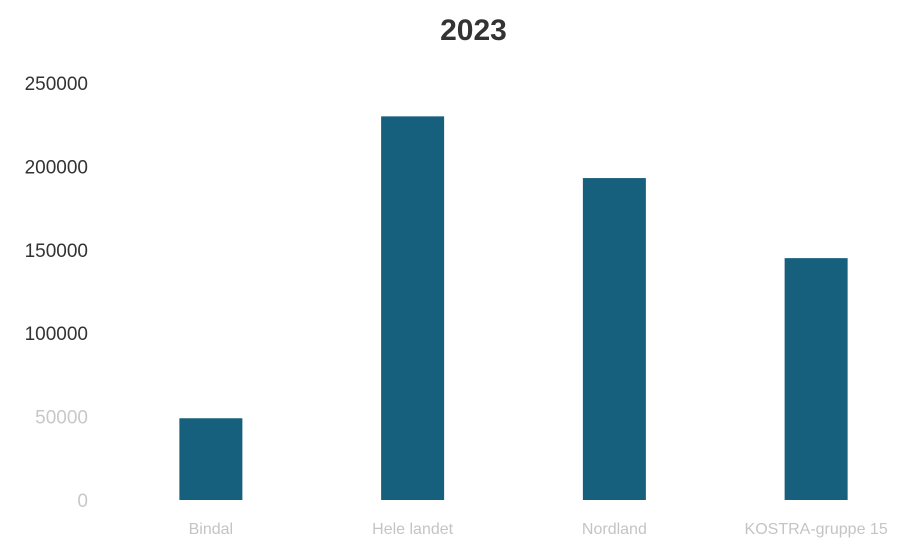  What do you see at coordinates (413, 529) in the screenshot?
I see `x-category-label: Hele landet` at bounding box center [413, 529].